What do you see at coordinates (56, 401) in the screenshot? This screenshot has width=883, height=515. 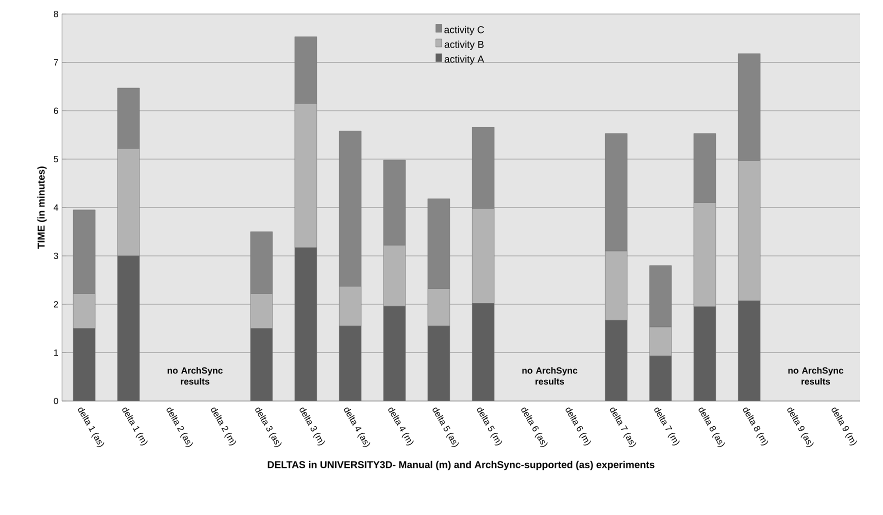 I see `y-tick-label: 0` at bounding box center [56, 401].